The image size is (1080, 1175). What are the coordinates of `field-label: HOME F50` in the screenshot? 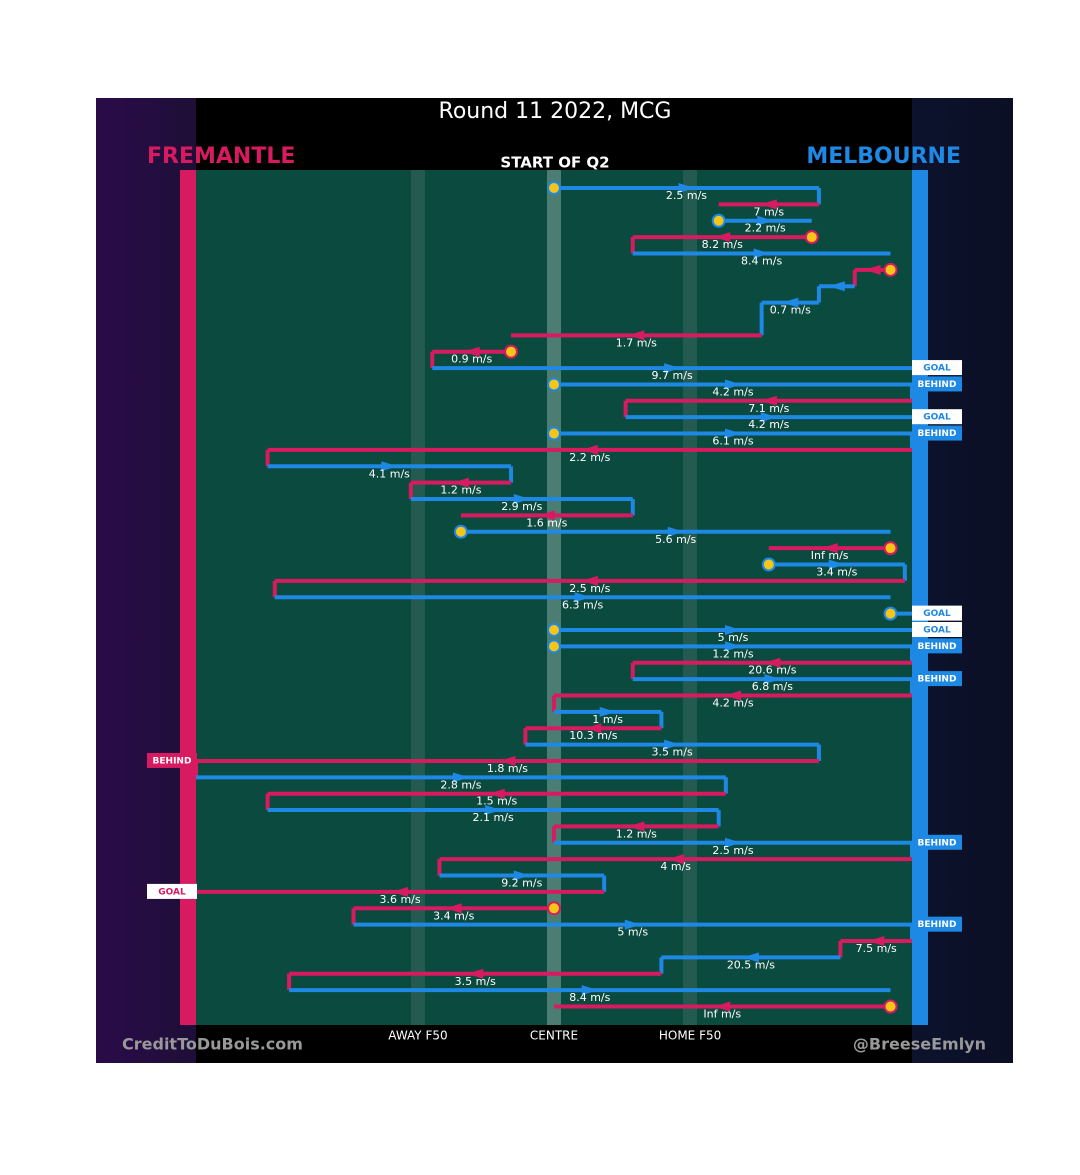 It's located at (690, 1036).